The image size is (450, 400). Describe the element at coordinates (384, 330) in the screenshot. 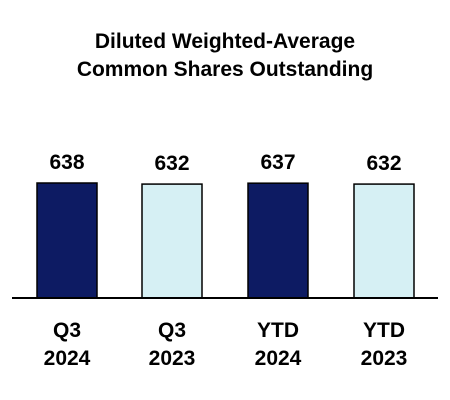

I see `category-label-4-line-1: YTD` at that location.